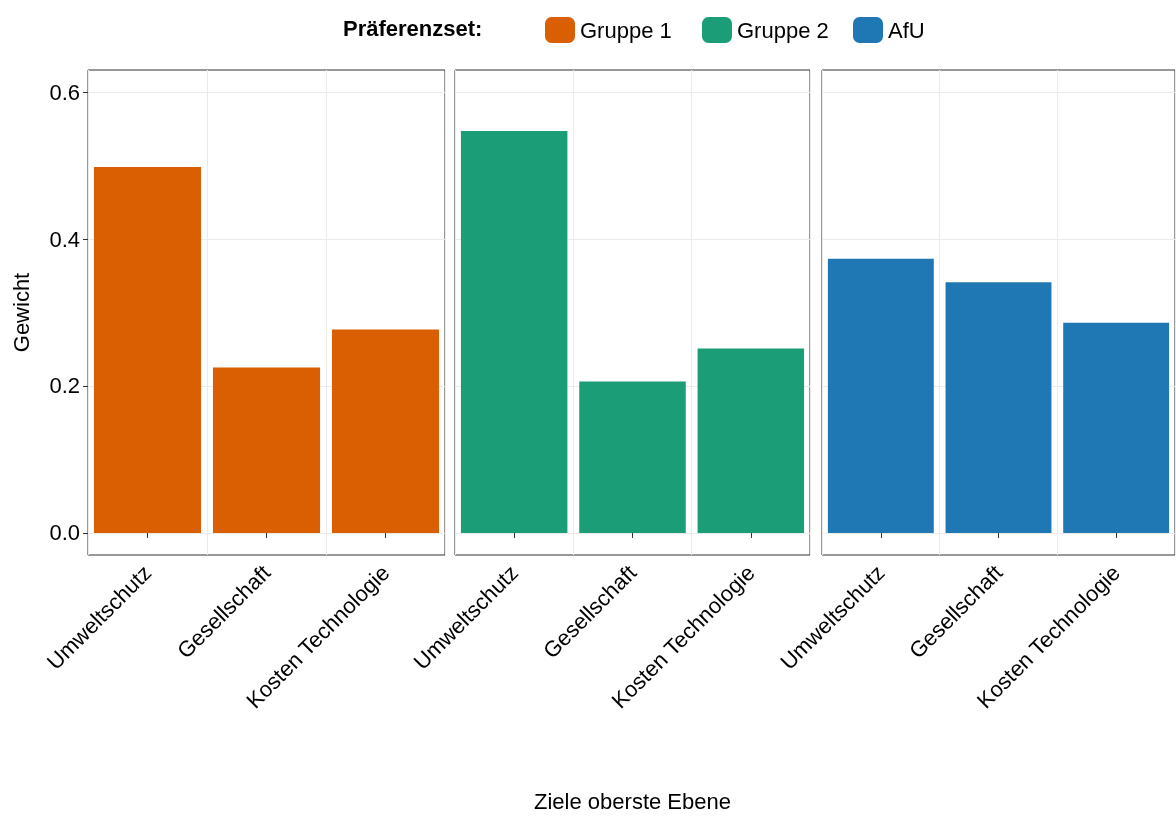 The image size is (1176, 817). I want to click on x-axis-title: Ziele oberste Ebene, so click(632, 801).